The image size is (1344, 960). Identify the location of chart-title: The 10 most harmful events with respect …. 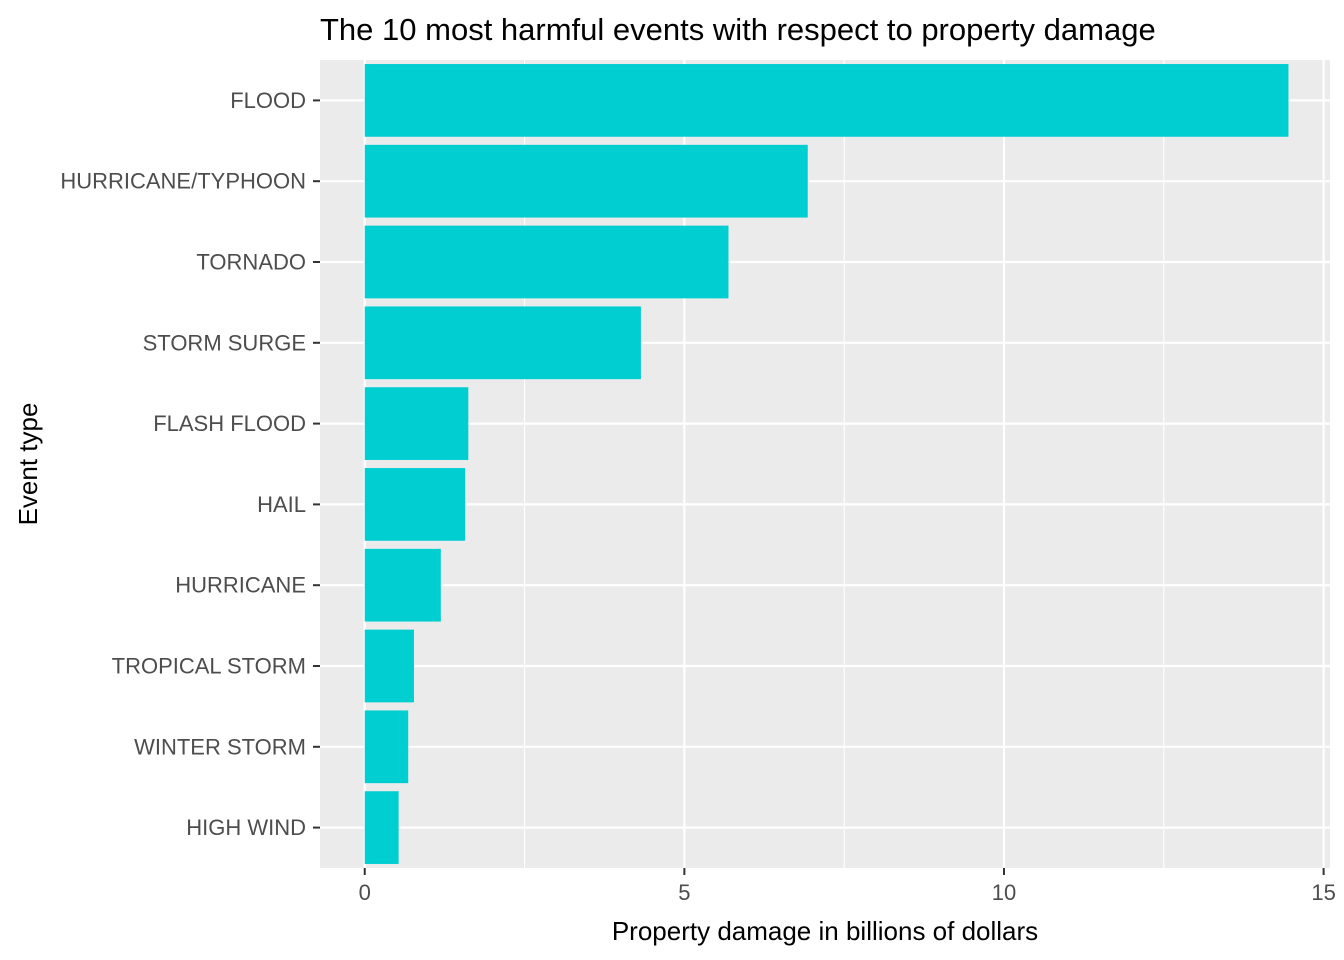
(738, 29).